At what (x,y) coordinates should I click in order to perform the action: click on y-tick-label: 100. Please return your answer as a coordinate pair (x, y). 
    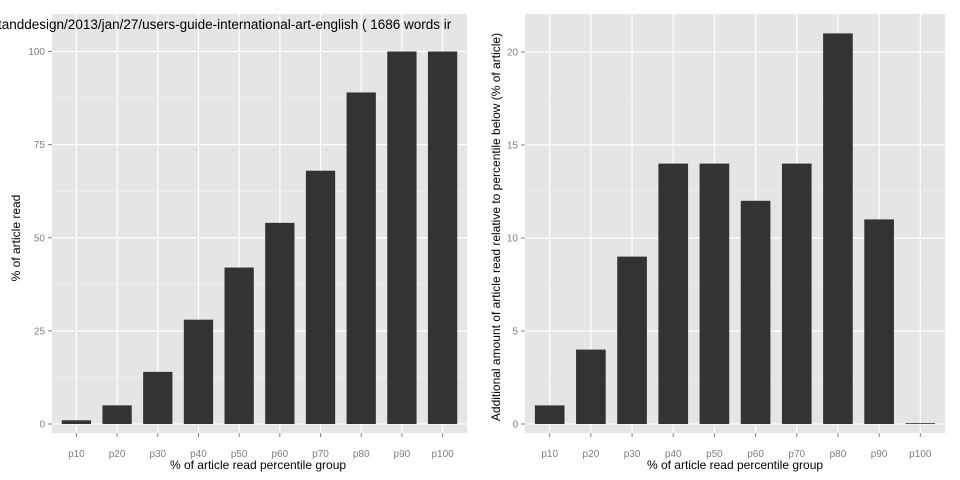
    Looking at the image, I should click on (36, 52).